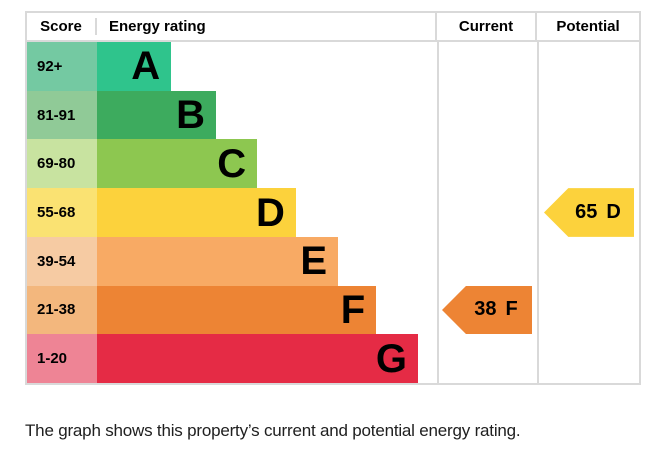 The height and width of the screenshot is (460, 660). What do you see at coordinates (52, 359) in the screenshot?
I see `score-range-label: 1-20` at bounding box center [52, 359].